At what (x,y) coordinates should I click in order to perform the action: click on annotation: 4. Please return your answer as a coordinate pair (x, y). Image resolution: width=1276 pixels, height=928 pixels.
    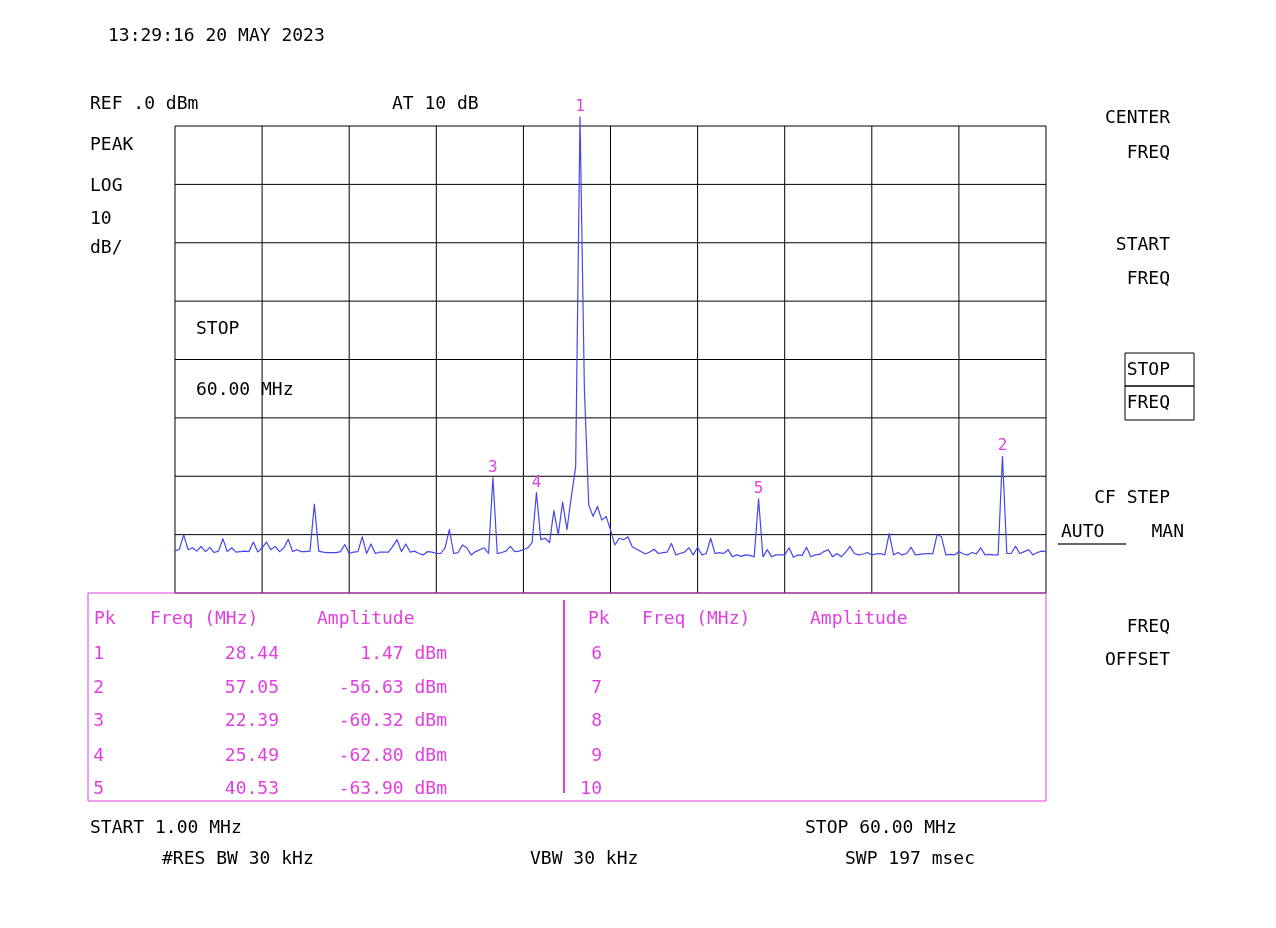
    Looking at the image, I should click on (536, 481).